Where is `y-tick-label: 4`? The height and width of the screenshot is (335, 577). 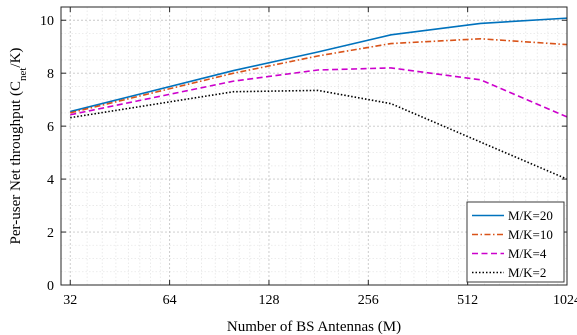 y-tick-label: 4 is located at coordinates (50, 180).